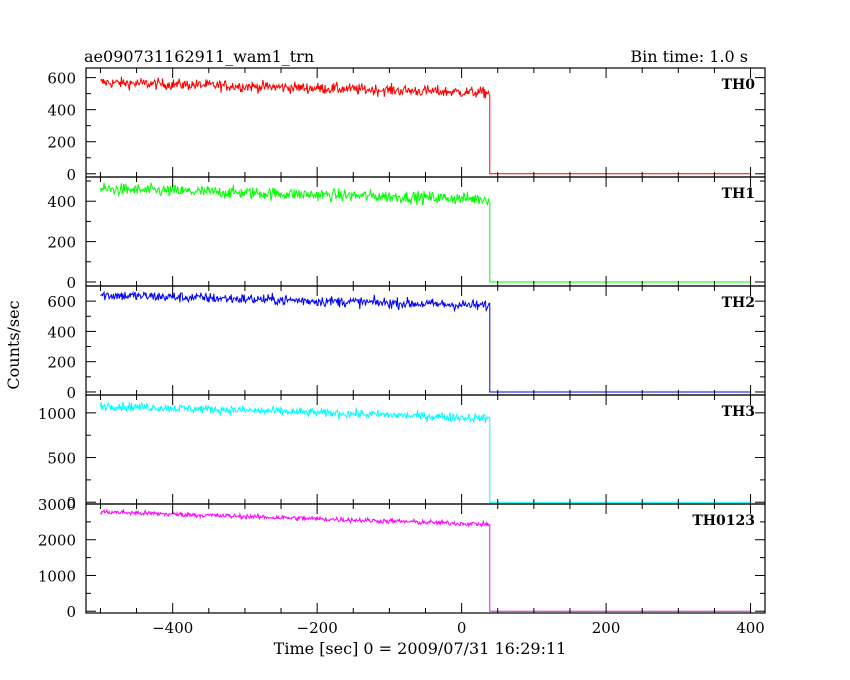 The image size is (850, 680). What do you see at coordinates (723, 521) in the screenshot?
I see `panel-label-th0123: TH0123` at bounding box center [723, 521].